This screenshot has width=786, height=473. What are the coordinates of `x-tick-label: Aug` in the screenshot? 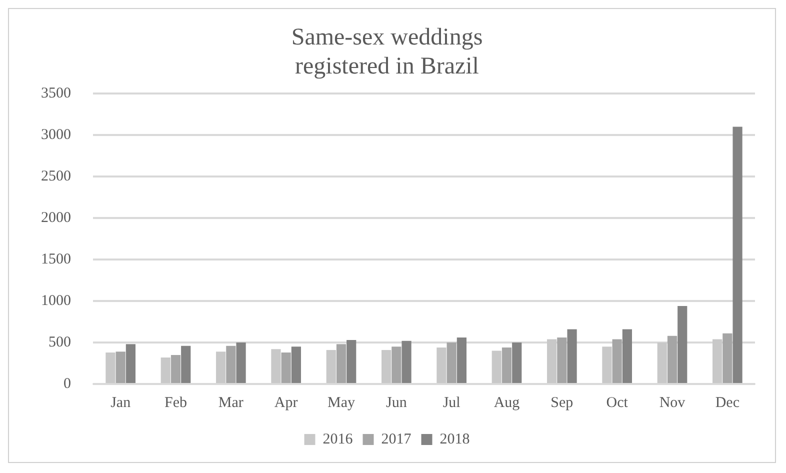 It's located at (507, 402).